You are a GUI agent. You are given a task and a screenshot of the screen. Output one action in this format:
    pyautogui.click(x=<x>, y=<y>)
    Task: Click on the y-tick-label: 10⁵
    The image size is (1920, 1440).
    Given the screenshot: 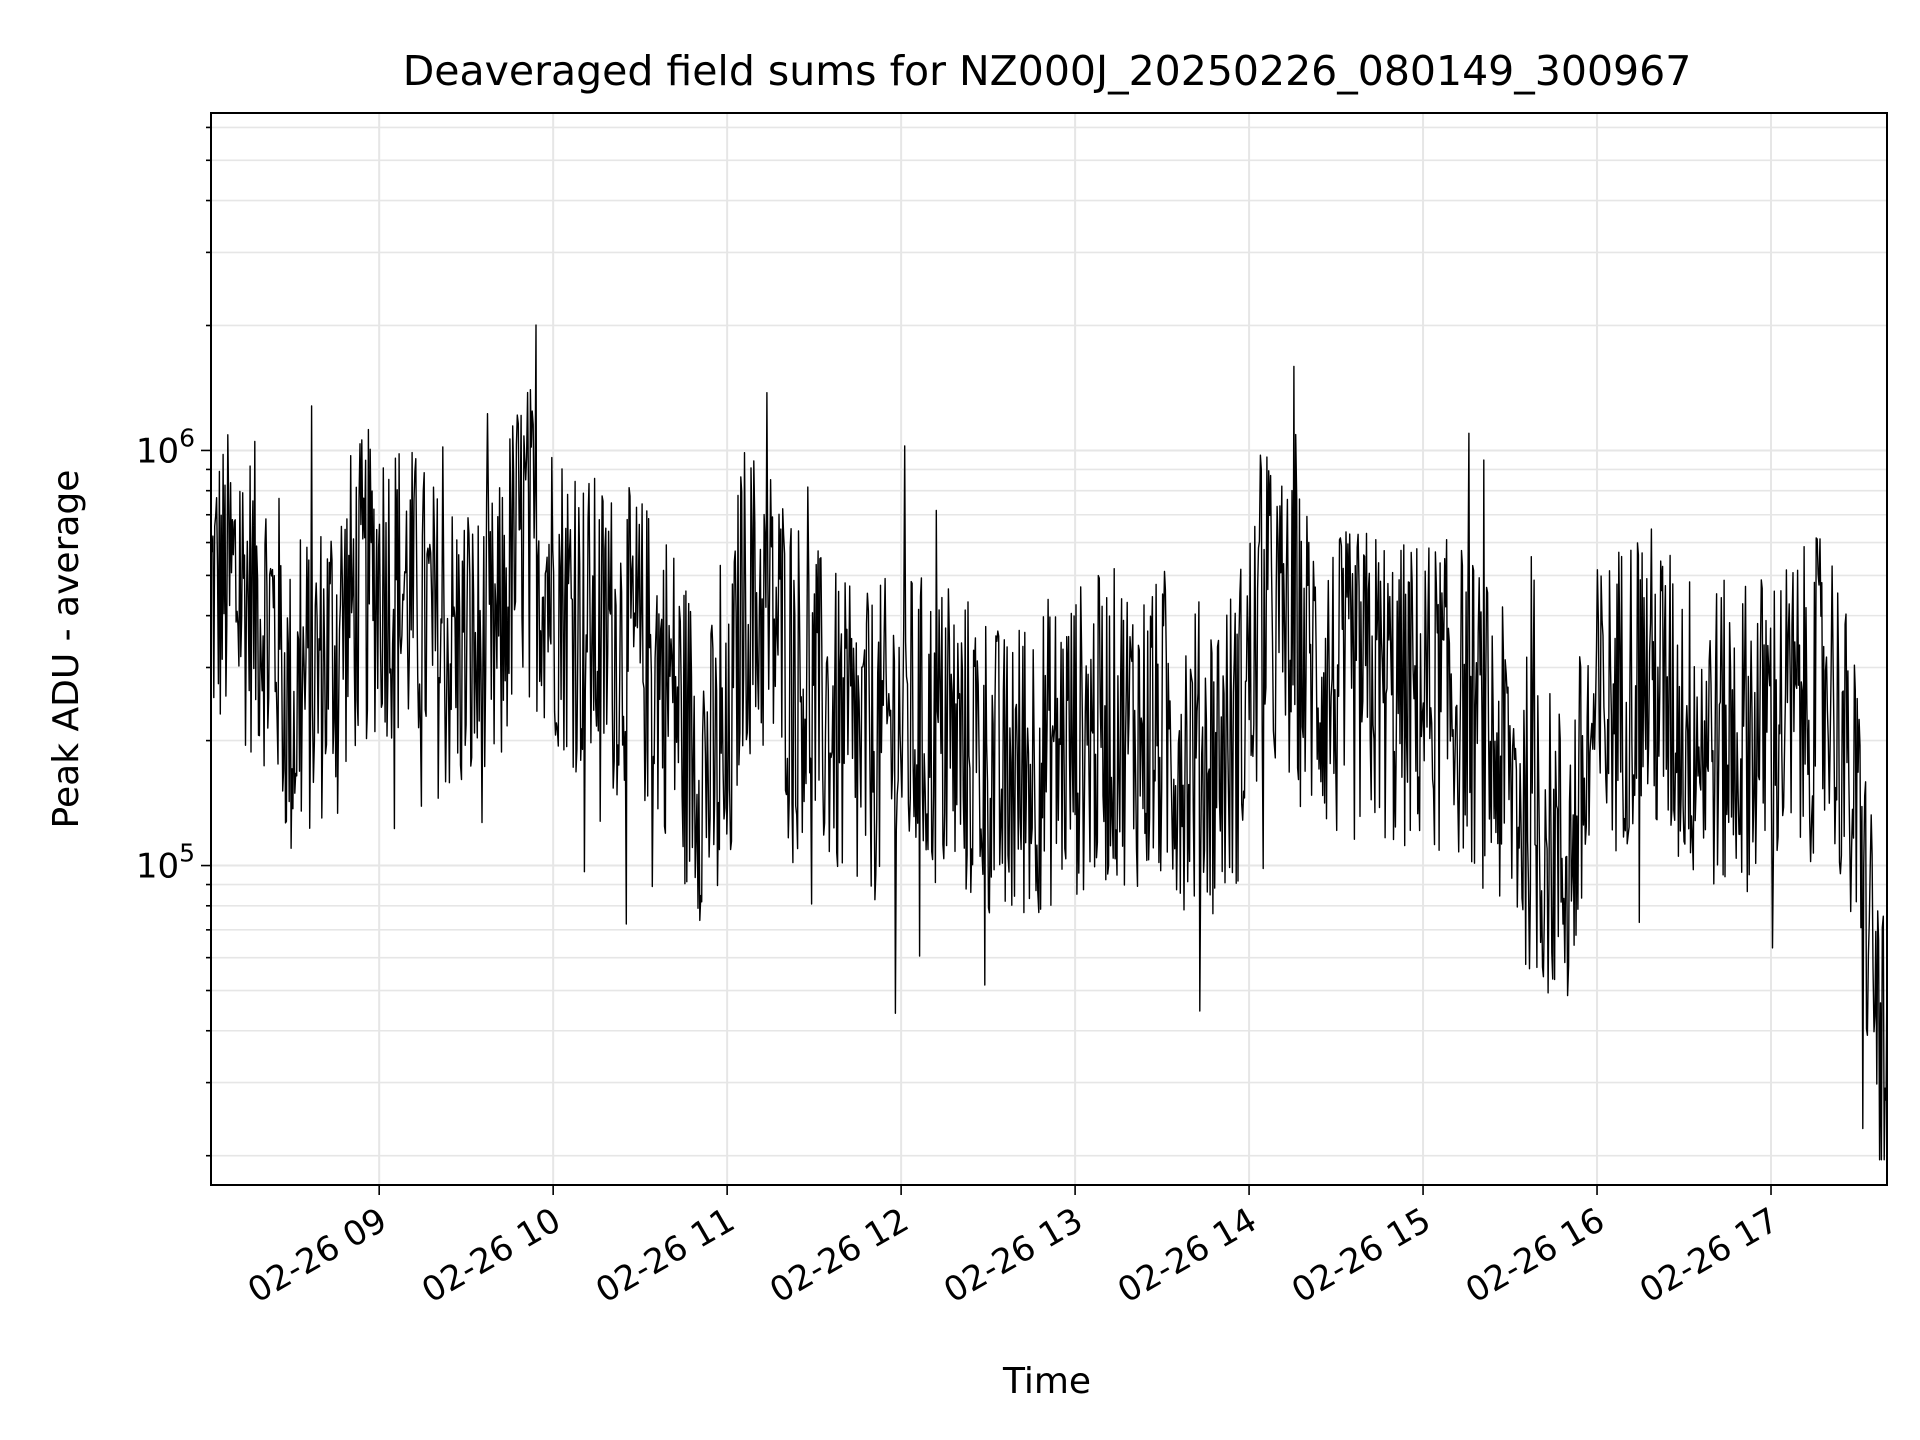 What is the action you would take?
    pyautogui.click(x=165, y=863)
    